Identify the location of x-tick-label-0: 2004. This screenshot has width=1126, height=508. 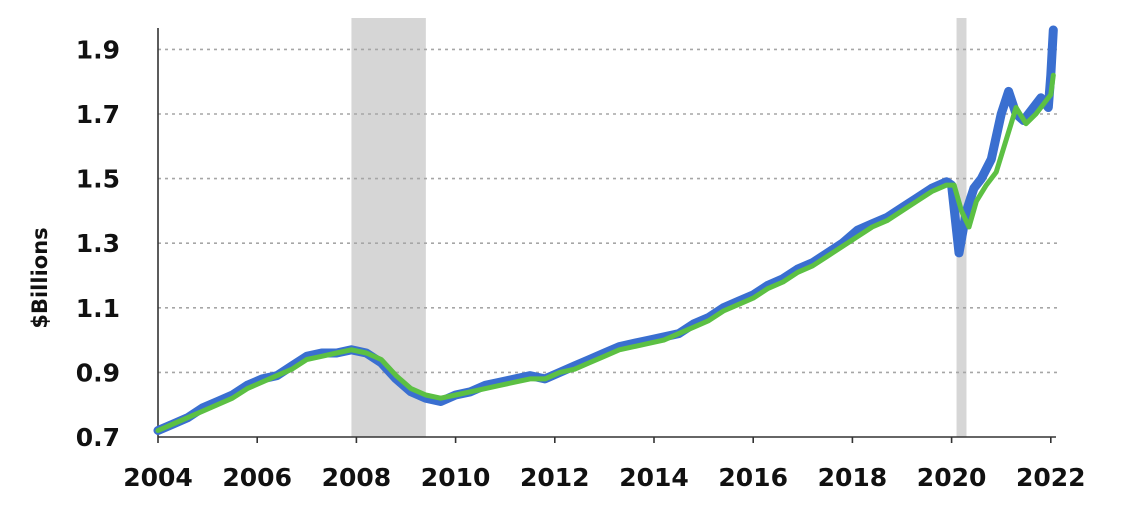
(158, 477).